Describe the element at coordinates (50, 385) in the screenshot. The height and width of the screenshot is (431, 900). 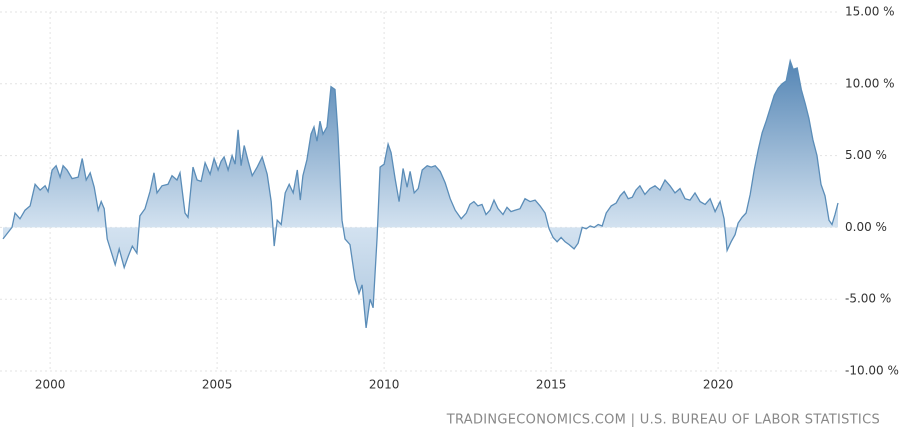
I see `x-tick-label: 2000` at that location.